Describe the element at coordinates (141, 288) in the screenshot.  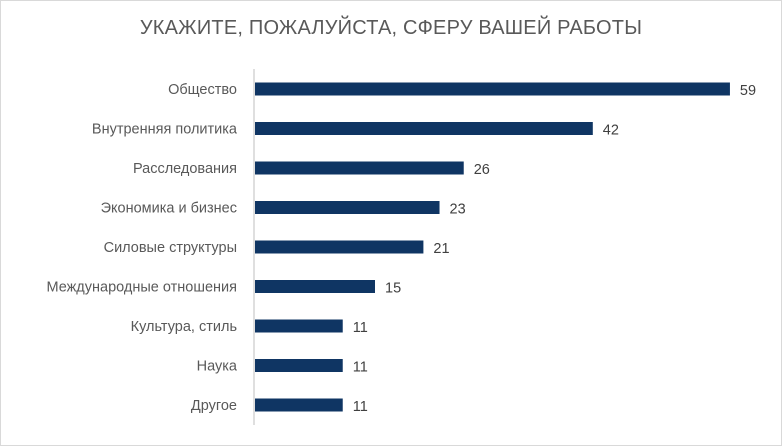
I see `category-label: Международные отношения` at that location.